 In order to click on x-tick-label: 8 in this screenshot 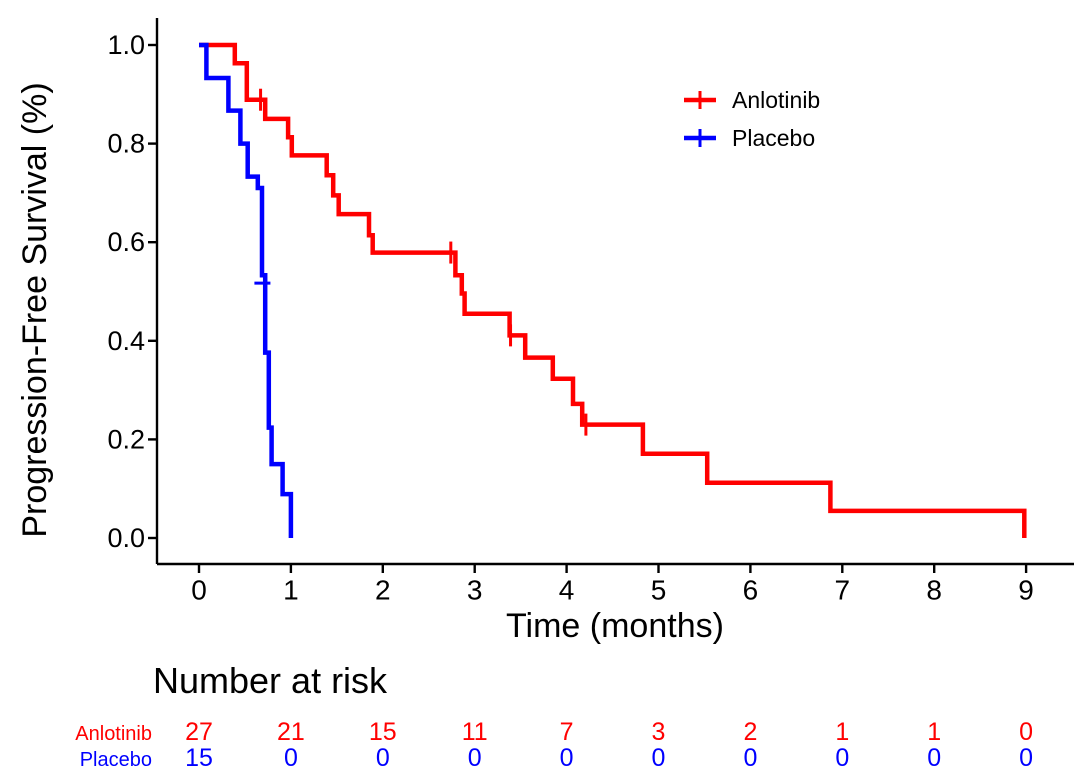, I will do `click(934, 590)`.